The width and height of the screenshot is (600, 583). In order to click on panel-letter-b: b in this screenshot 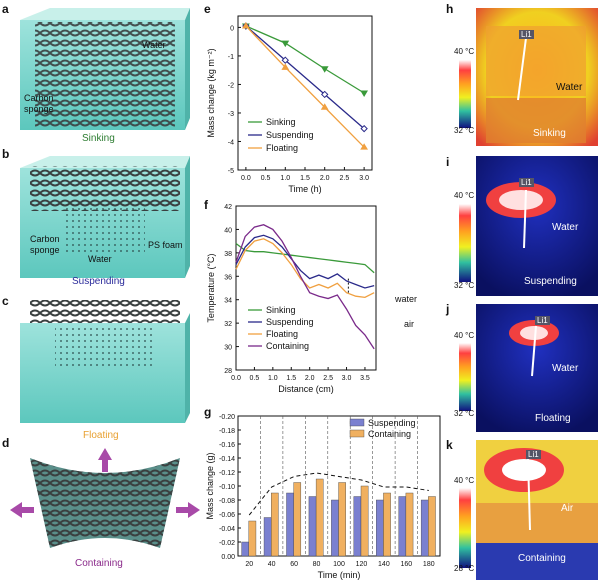, I will do `click(6, 154)`.